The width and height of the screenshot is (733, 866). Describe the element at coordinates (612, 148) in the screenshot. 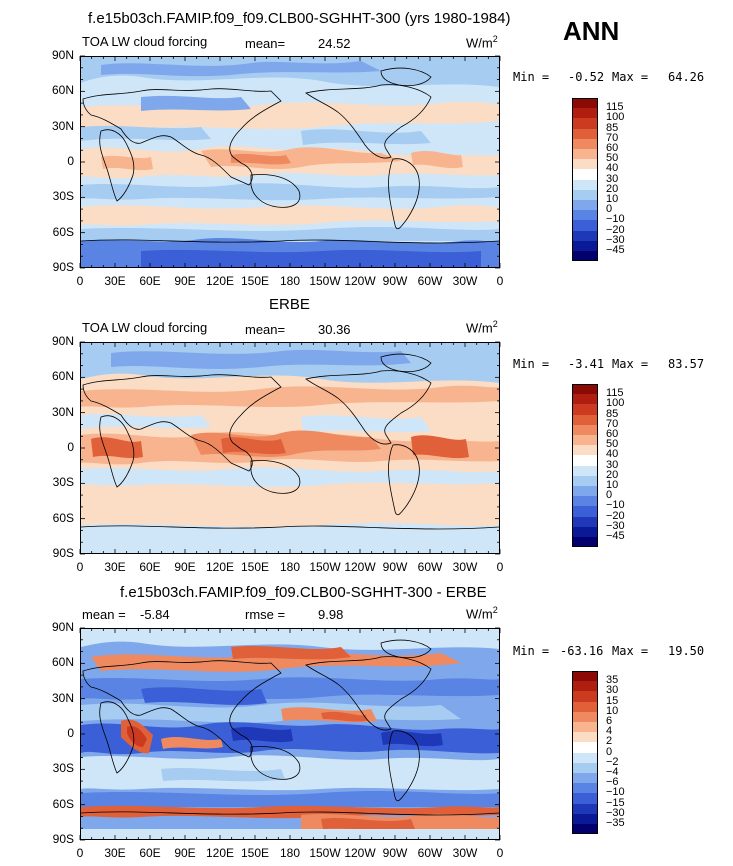

I see `colorbar-level-label: 60` at that location.